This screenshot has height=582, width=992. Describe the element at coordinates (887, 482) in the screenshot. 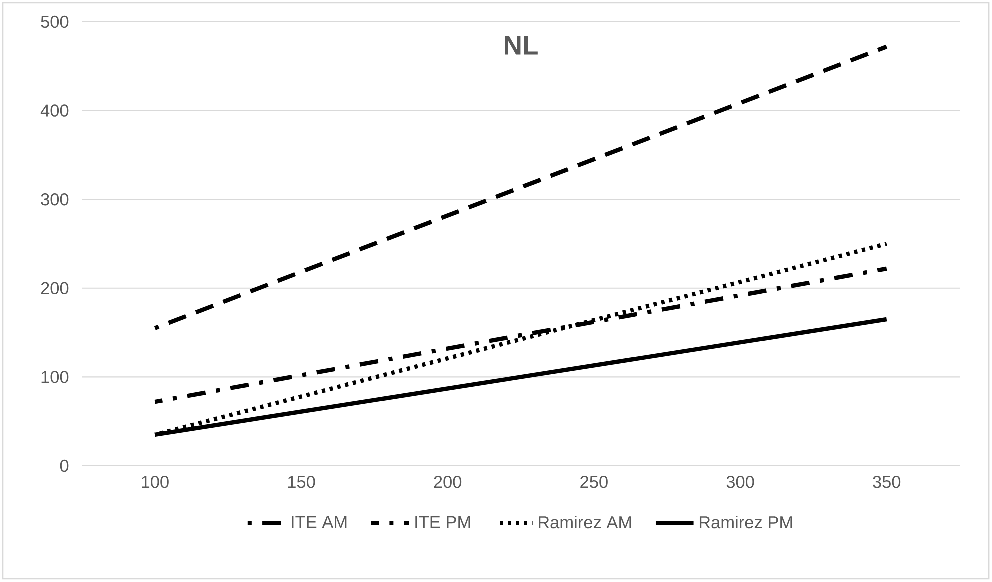

I see `x-tick-label: 350` at that location.